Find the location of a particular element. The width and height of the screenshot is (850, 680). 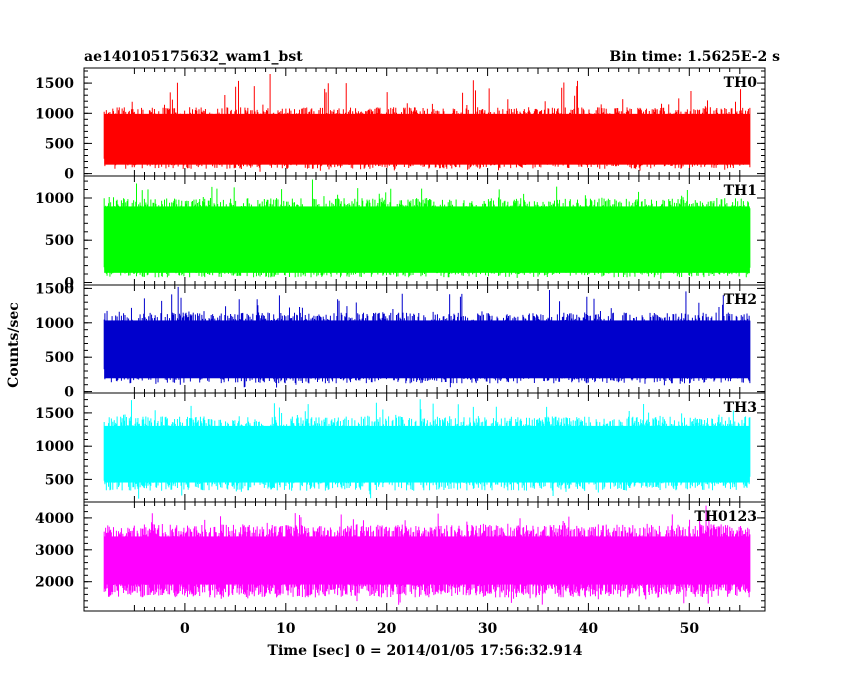

panel-label-th3: TH3 is located at coordinates (740, 408).